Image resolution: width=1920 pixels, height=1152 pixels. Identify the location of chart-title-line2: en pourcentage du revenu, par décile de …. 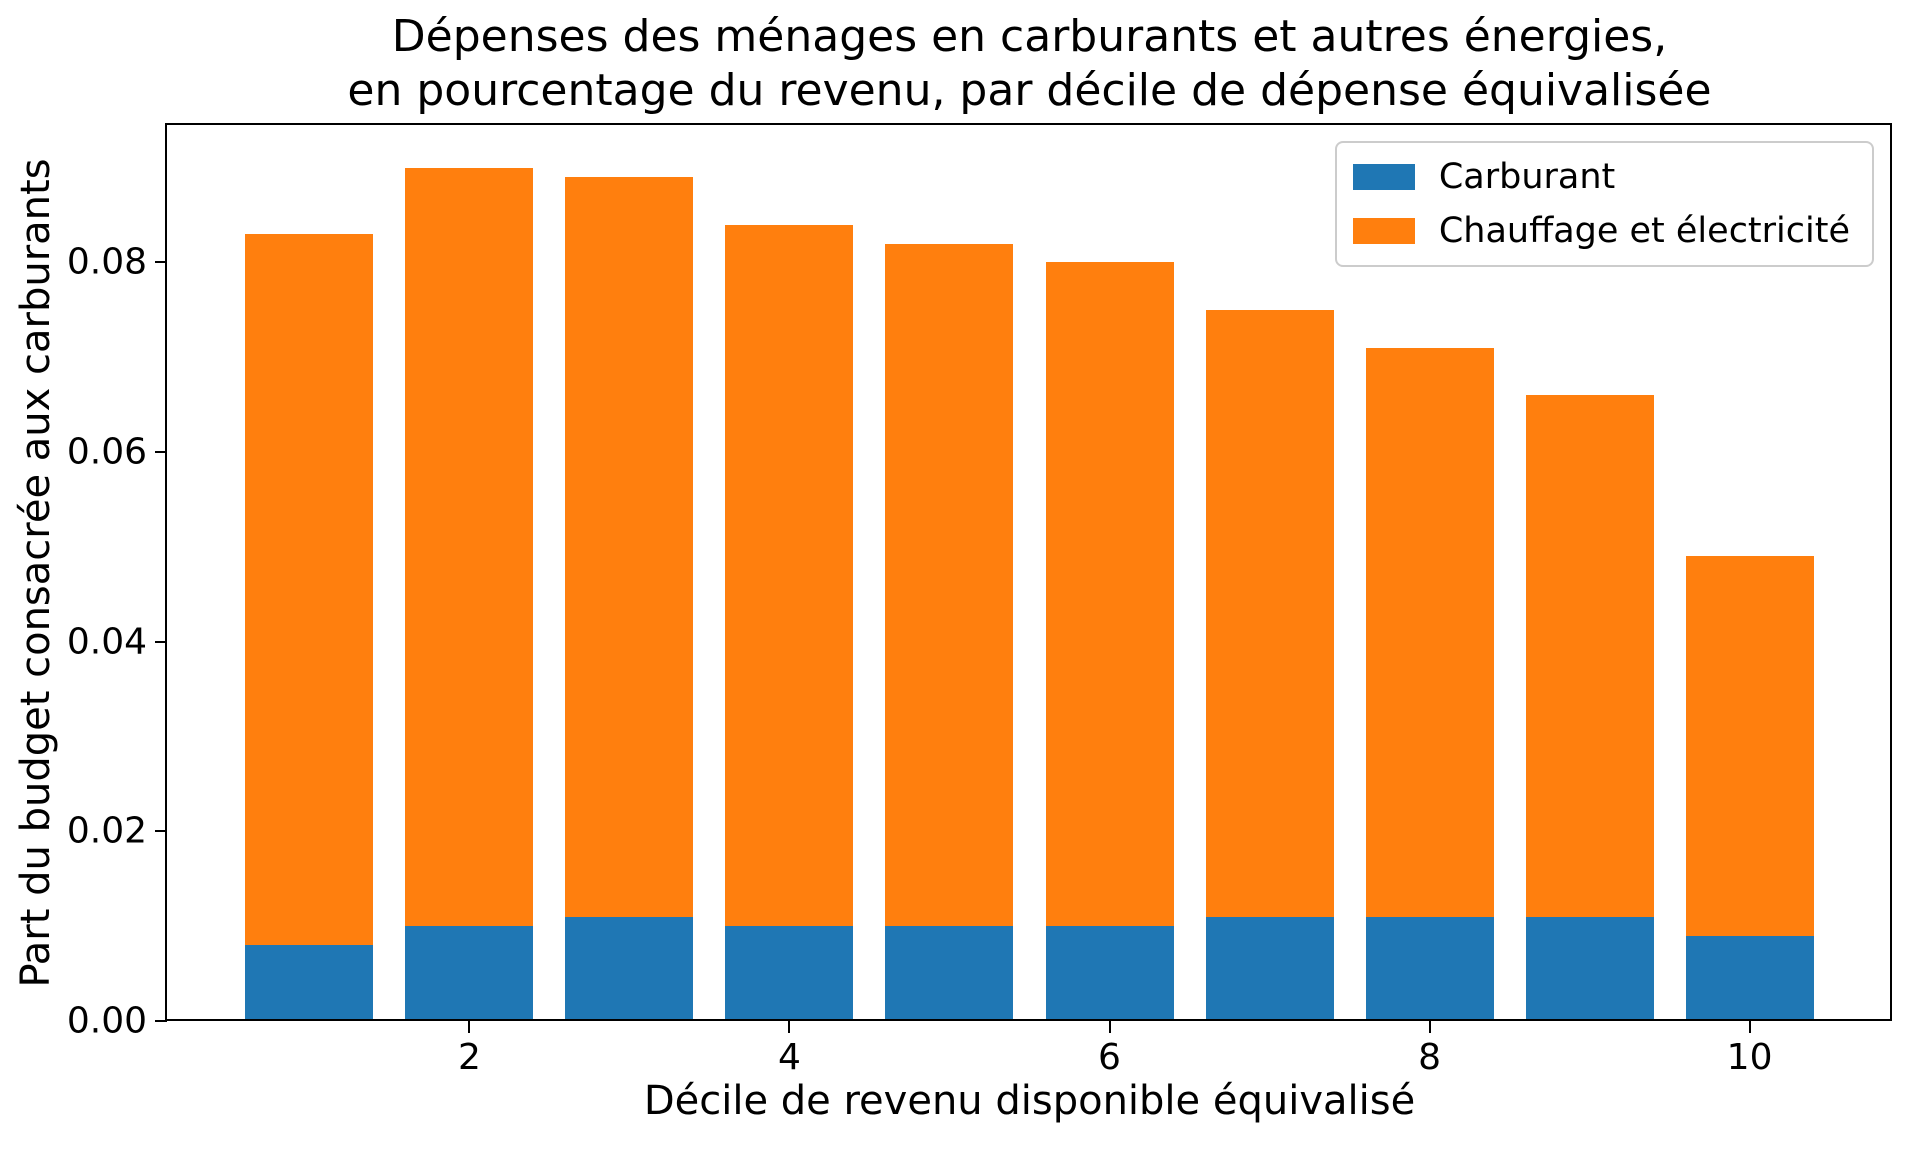
(1029, 90).